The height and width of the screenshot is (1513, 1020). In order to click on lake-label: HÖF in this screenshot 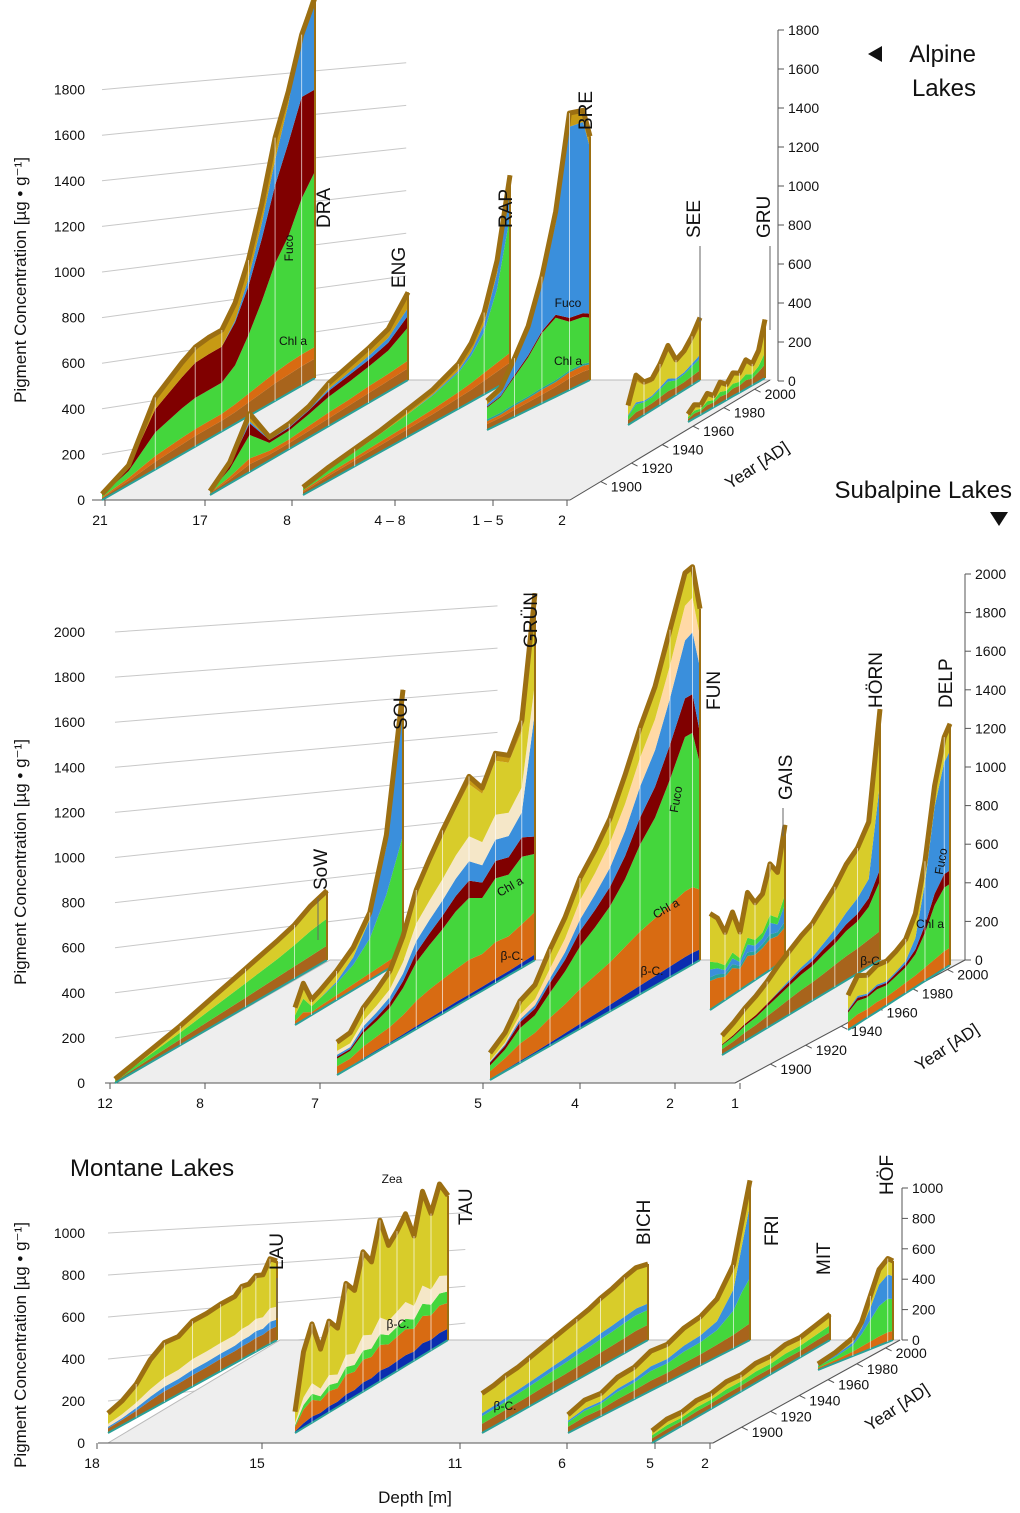, I will do `click(887, 1175)`.